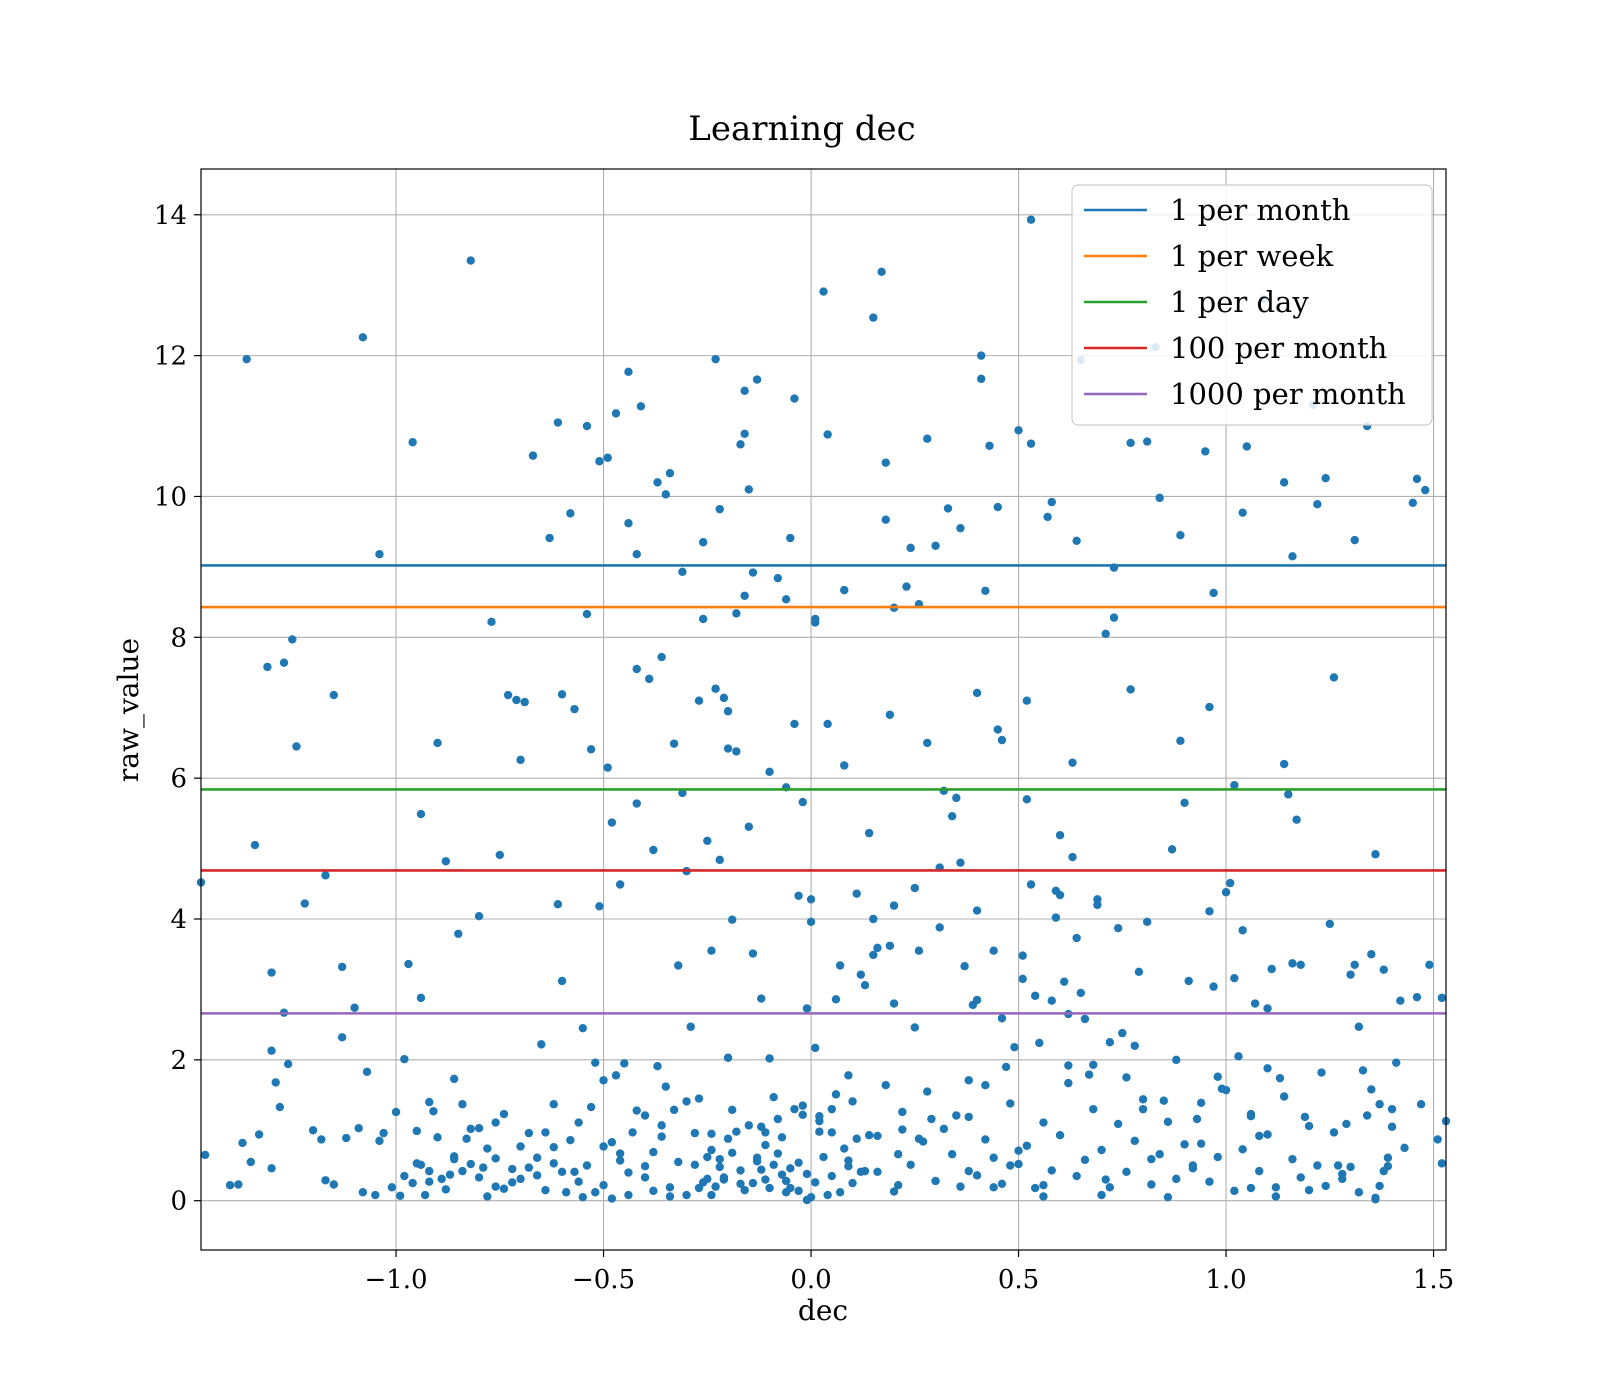  I want to click on x-axis-ticks: −1.0 −0.5 0.0 0.5 1.0 1.5, so click(909, 1272).